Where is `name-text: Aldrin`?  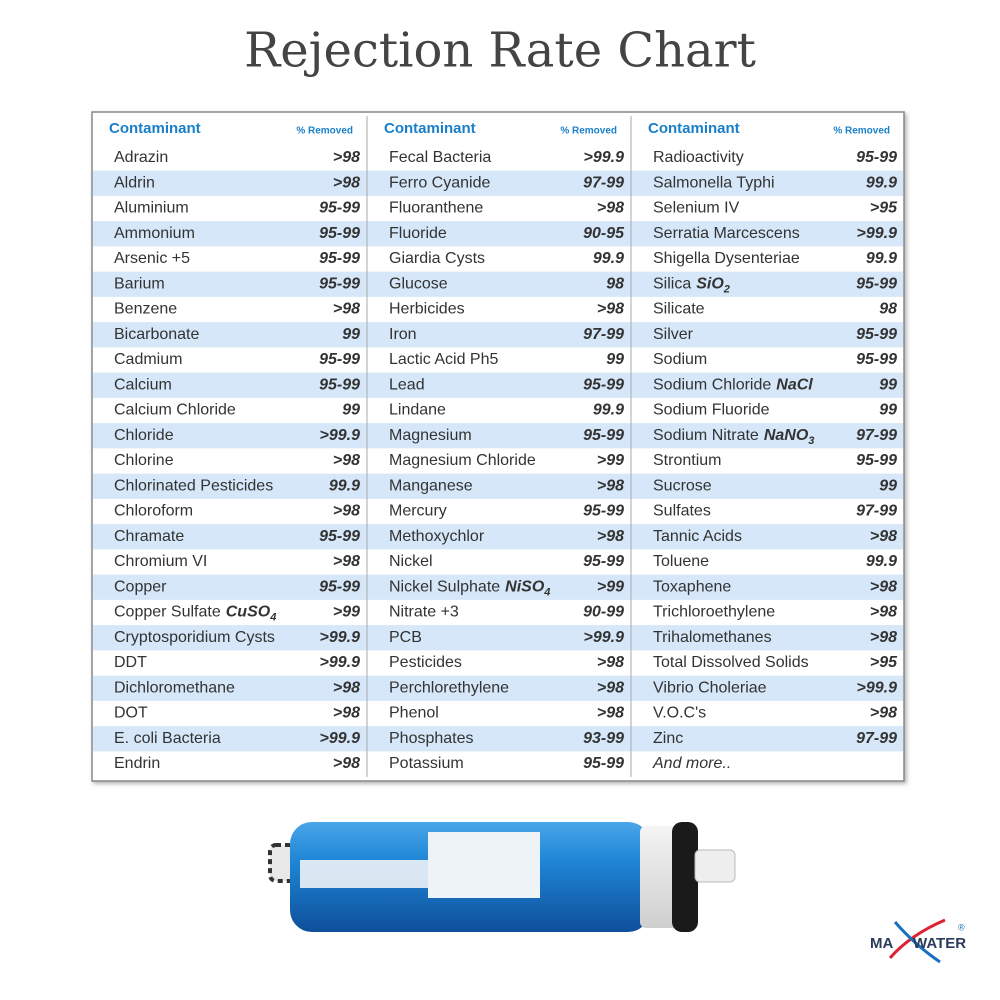
name-text: Aldrin is located at coordinates (134, 182).